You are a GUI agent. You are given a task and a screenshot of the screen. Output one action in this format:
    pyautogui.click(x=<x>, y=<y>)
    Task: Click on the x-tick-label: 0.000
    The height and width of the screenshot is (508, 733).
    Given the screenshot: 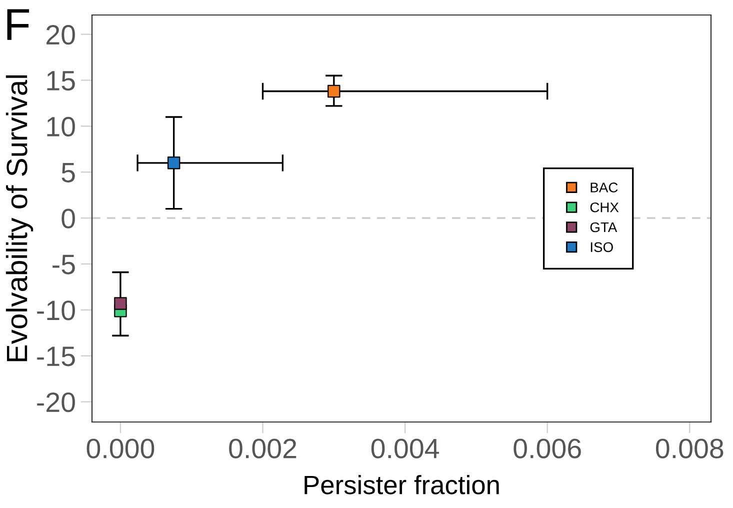 What is the action you would take?
    pyautogui.click(x=120, y=448)
    